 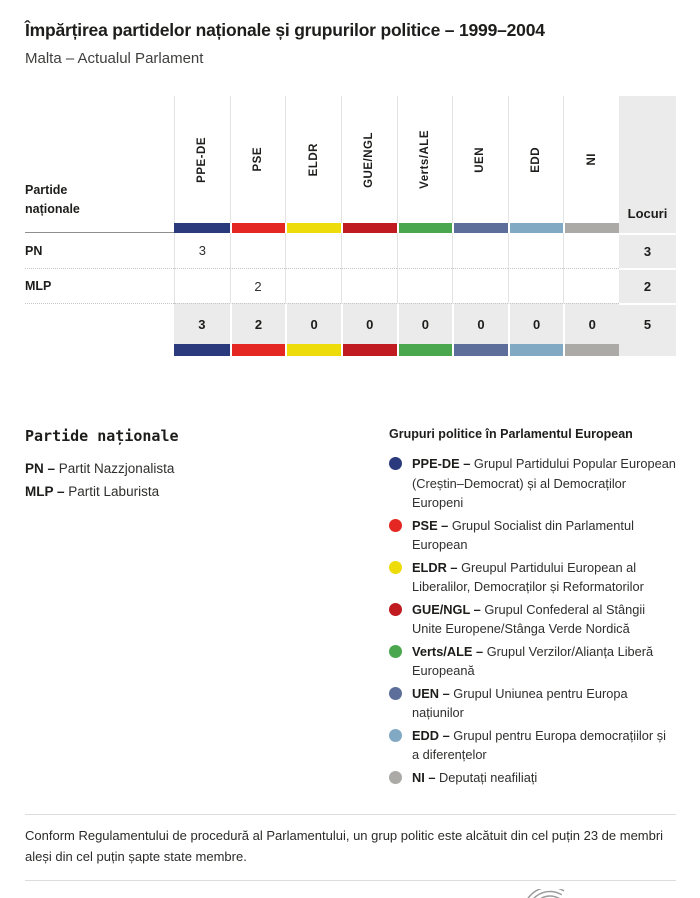 I want to click on group-abbr: GUE/NGL –, so click(x=446, y=609).